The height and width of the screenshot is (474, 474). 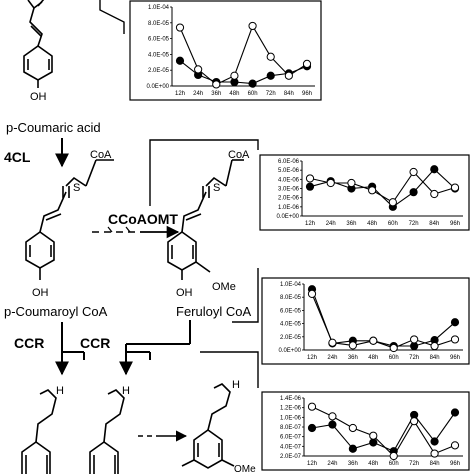 What do you see at coordinates (291, 399) in the screenshot?
I see `y-tick-label: 1.4E-06` at bounding box center [291, 399].